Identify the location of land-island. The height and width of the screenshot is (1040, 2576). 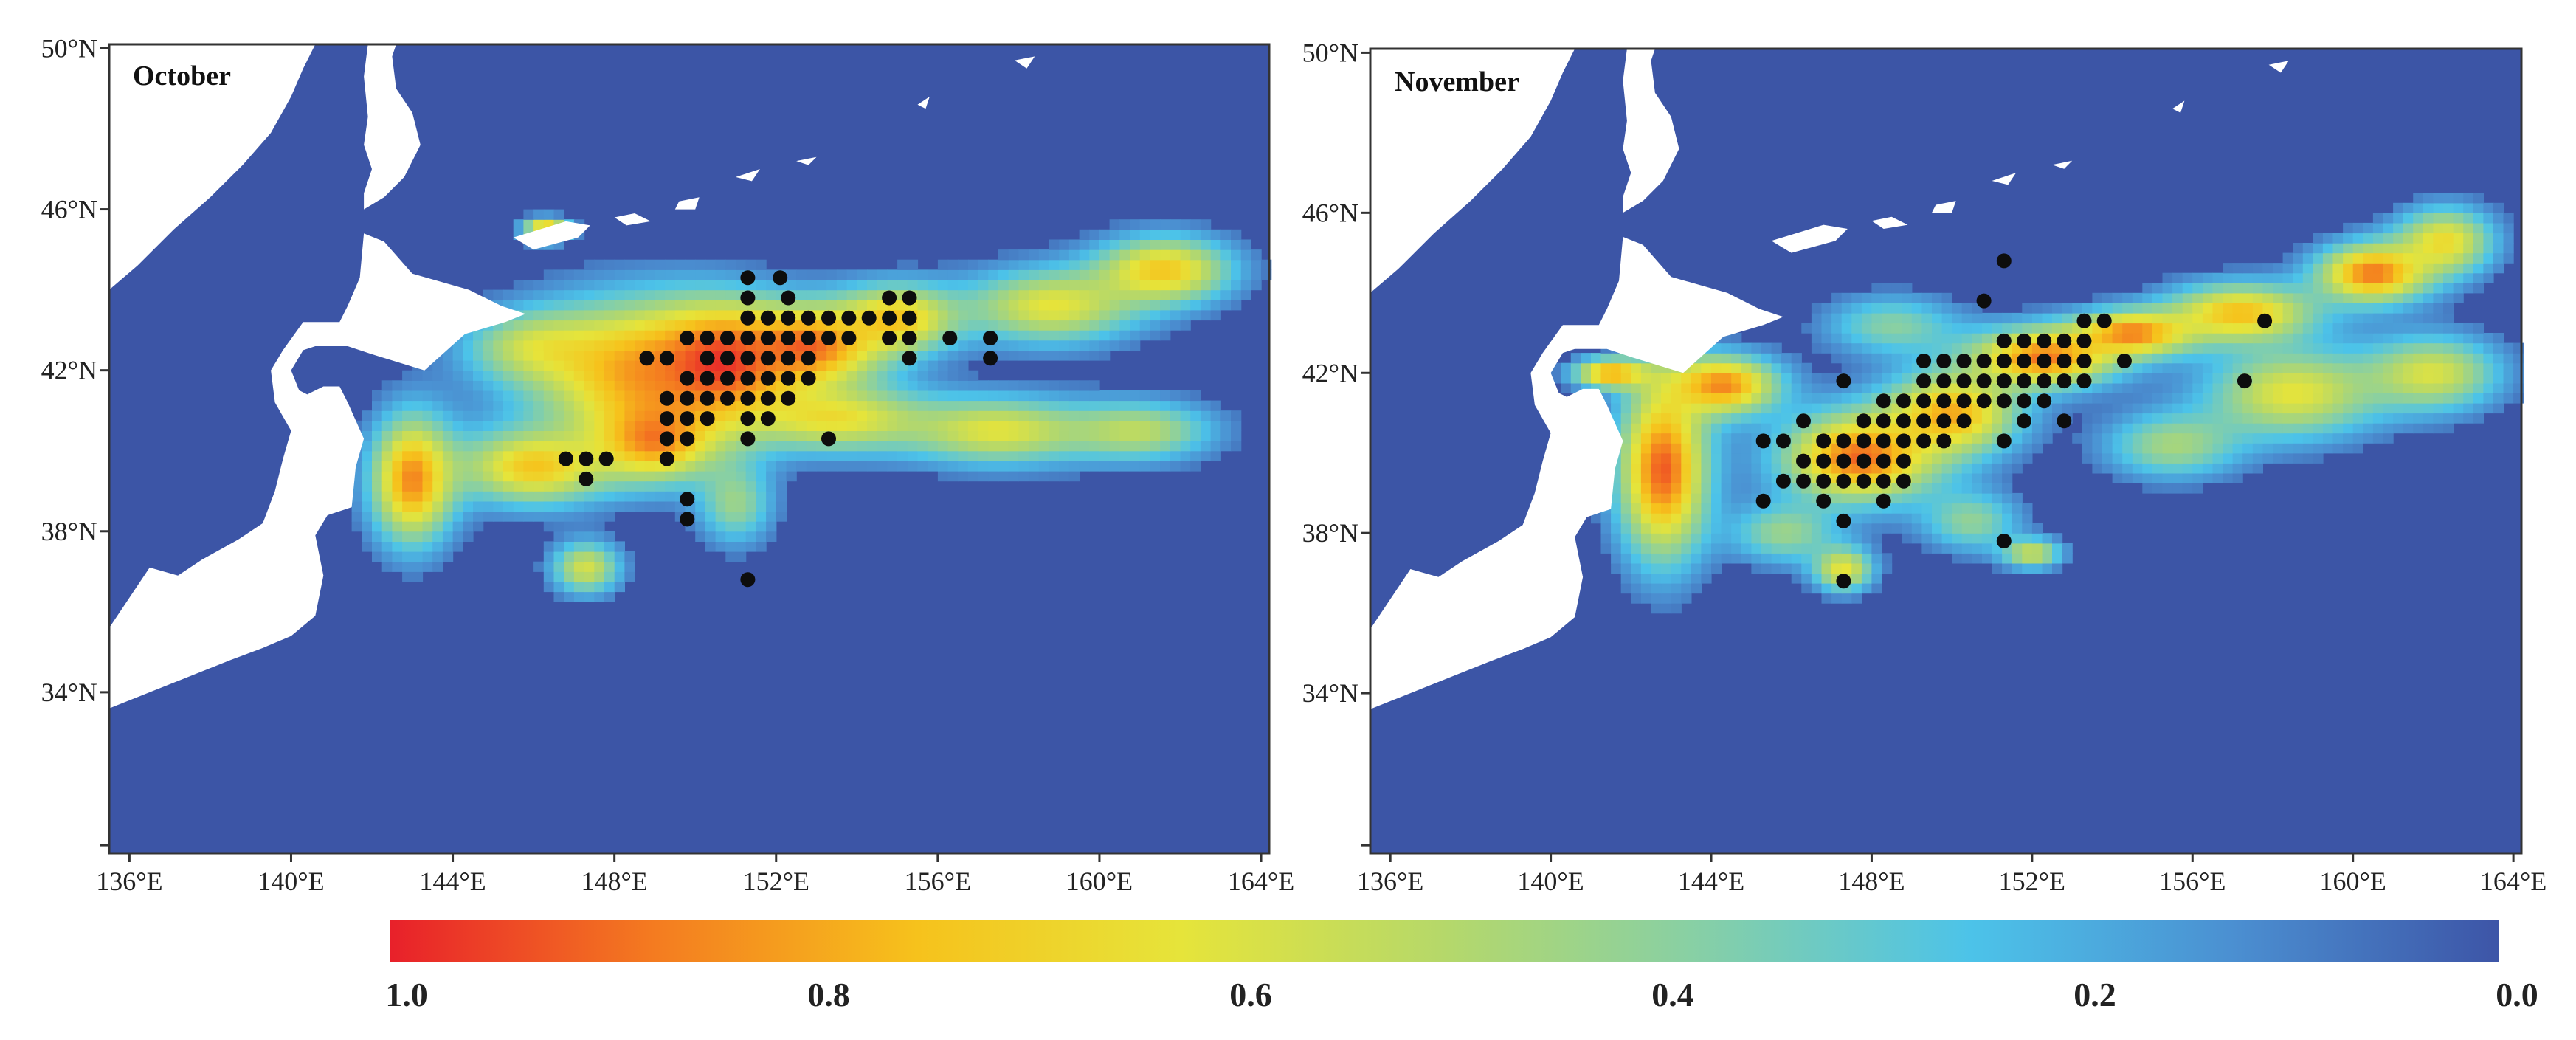
(632, 220).